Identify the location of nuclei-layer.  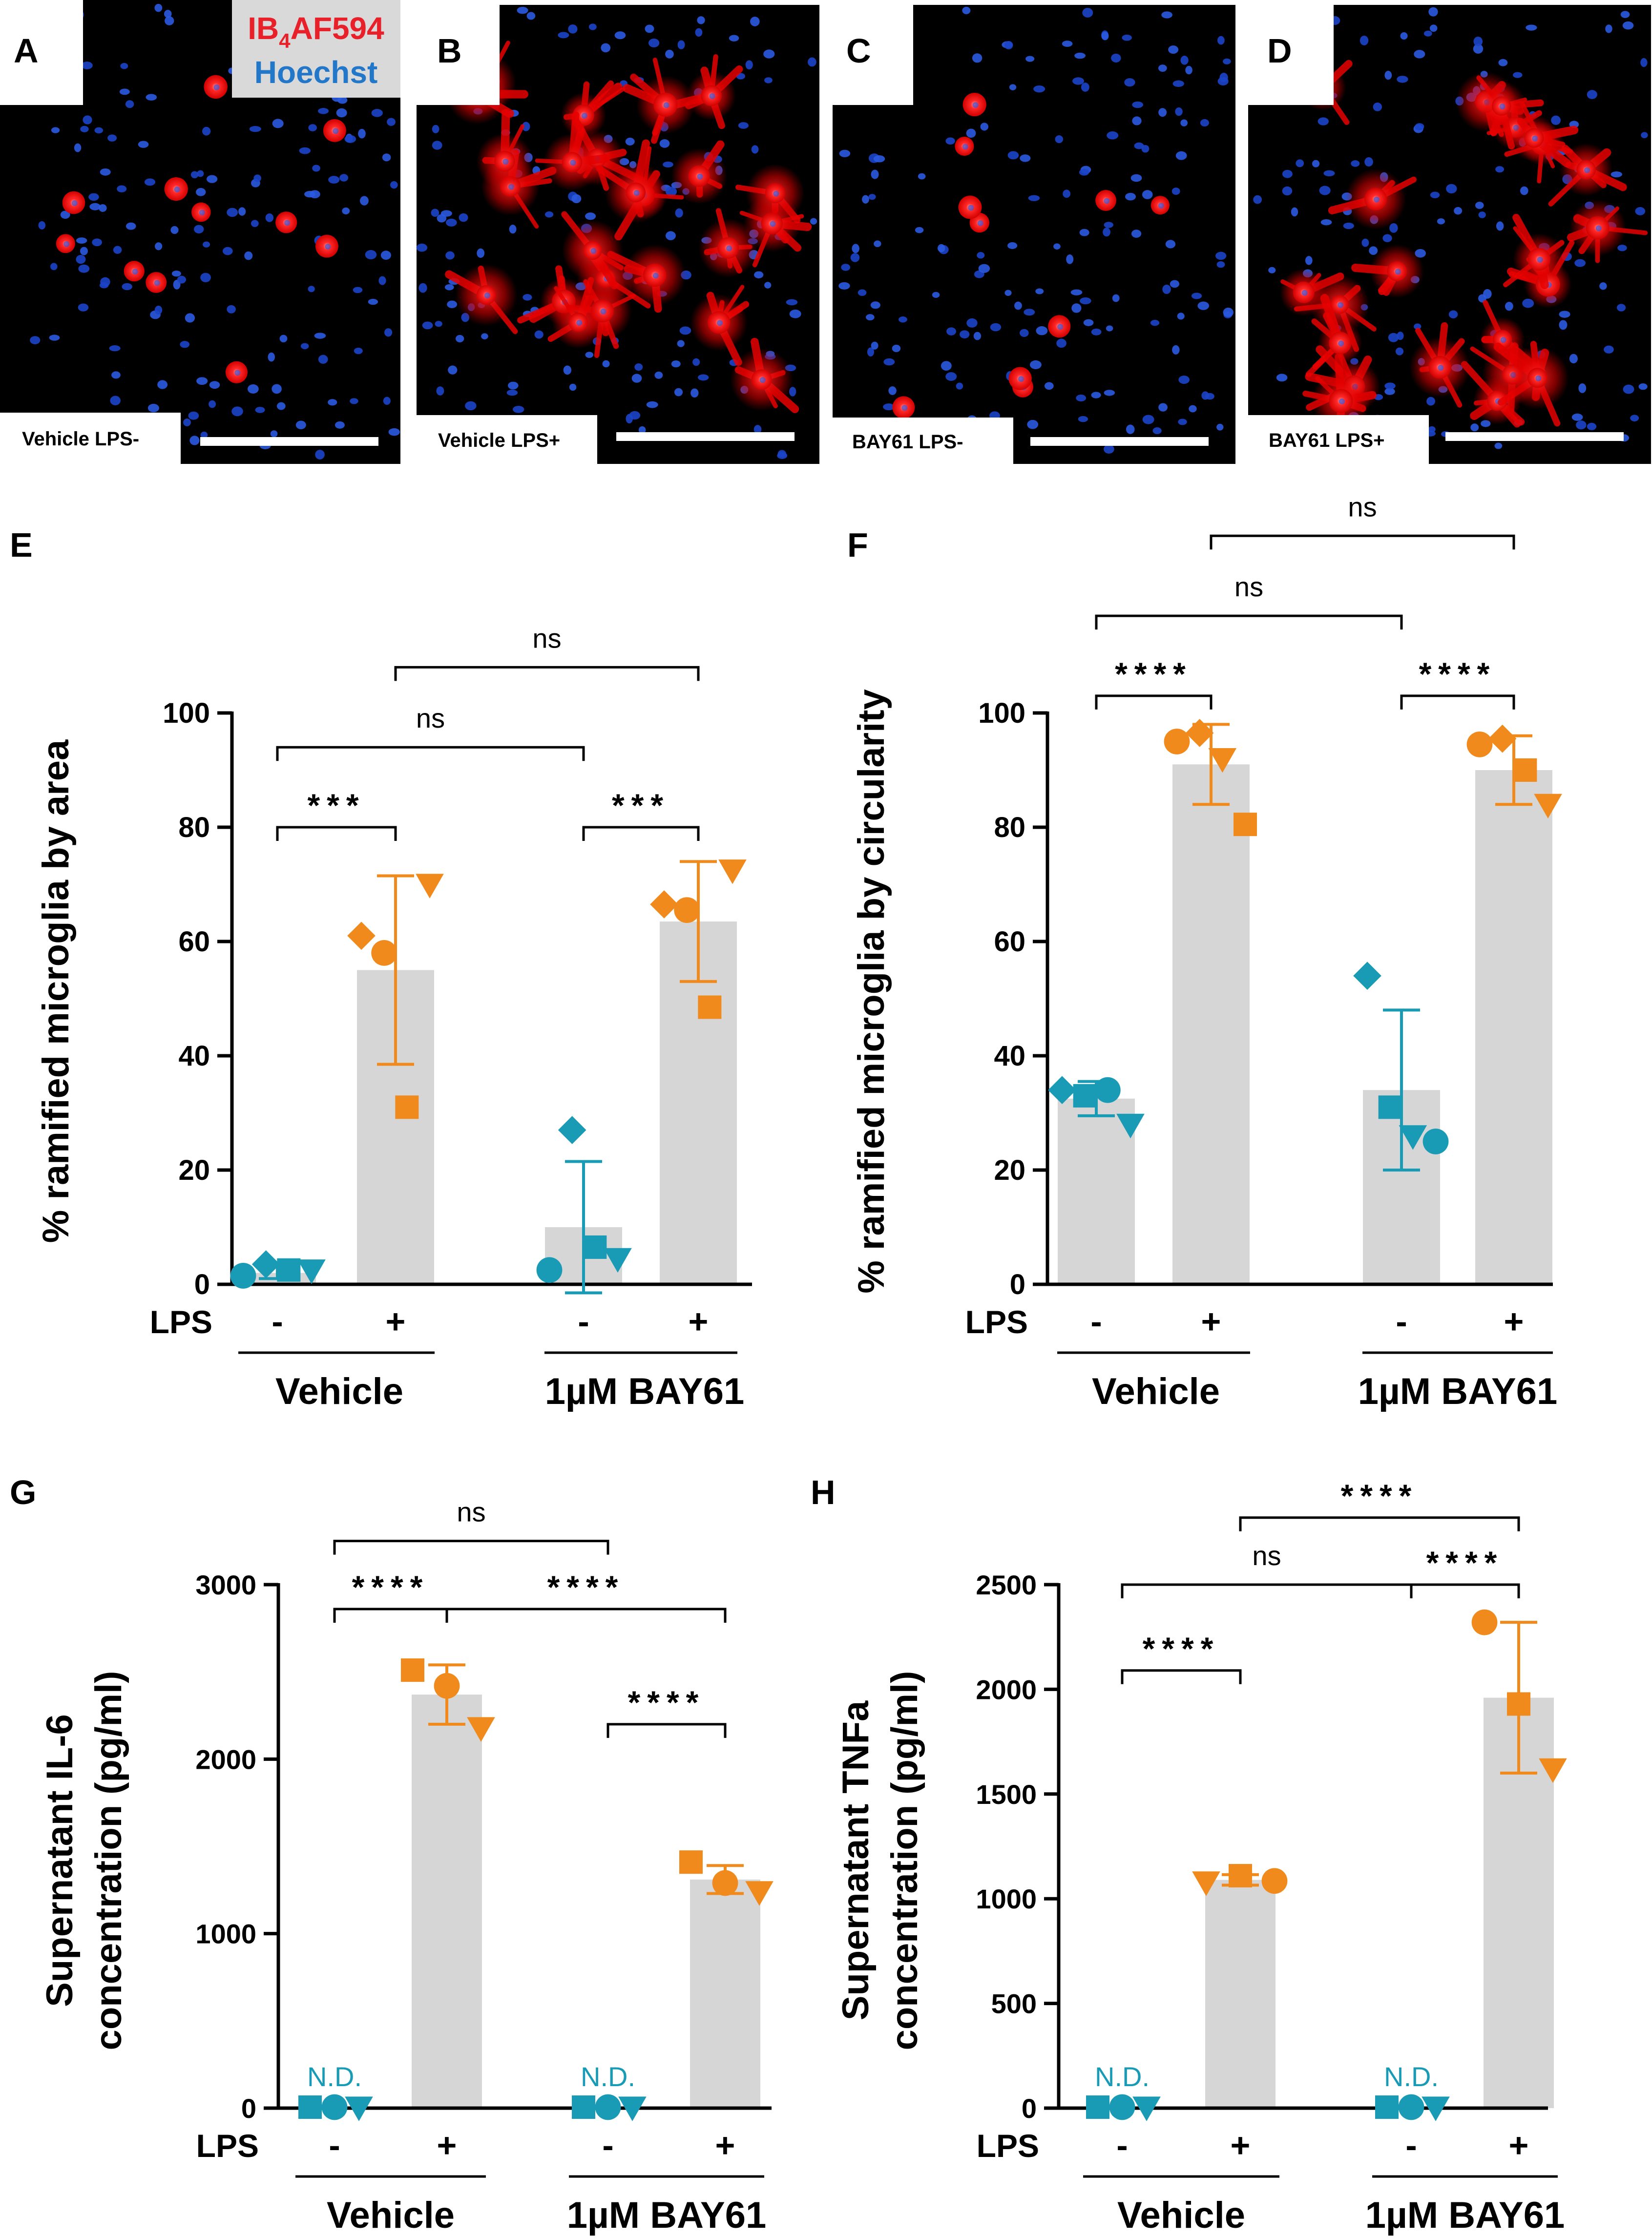
(1035, 230).